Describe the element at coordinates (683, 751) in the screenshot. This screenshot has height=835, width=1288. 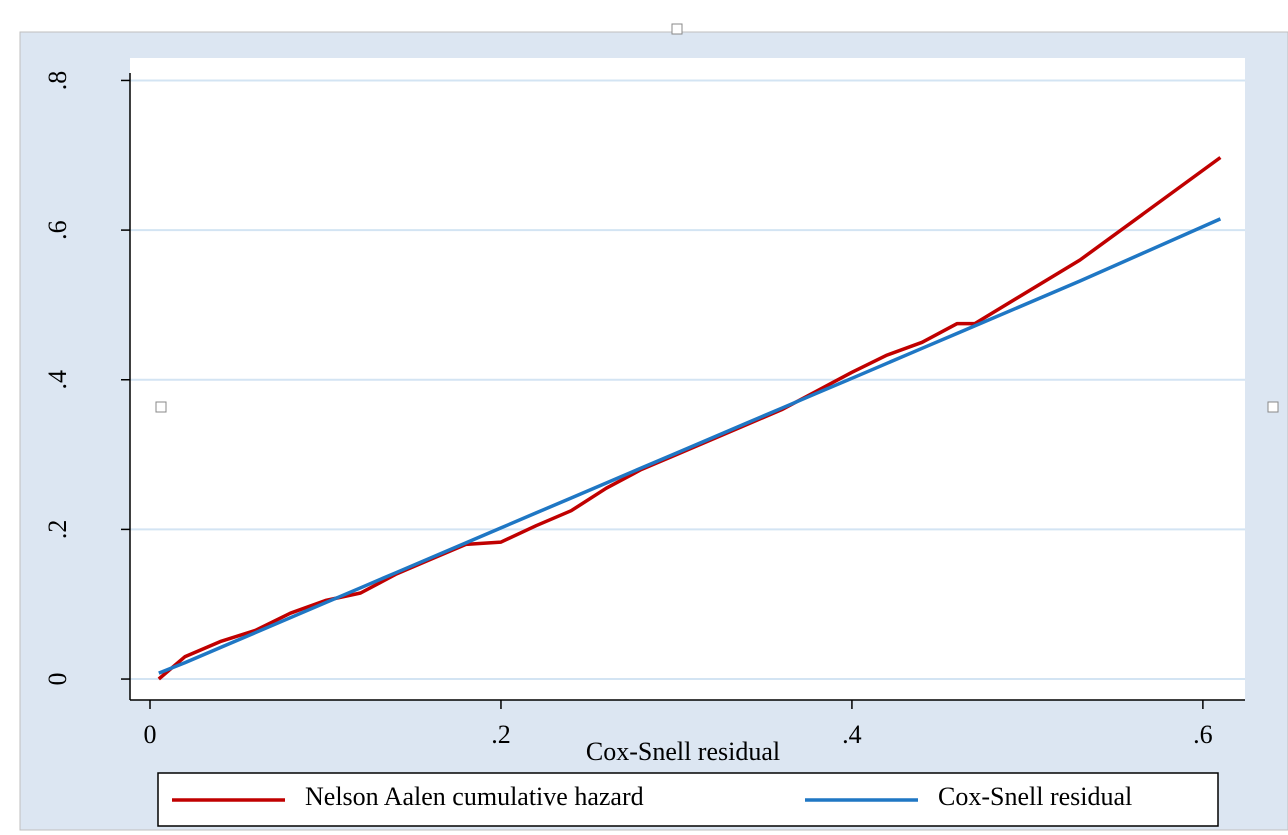
I see `x-axis-title: Cox-Snell residual` at that location.